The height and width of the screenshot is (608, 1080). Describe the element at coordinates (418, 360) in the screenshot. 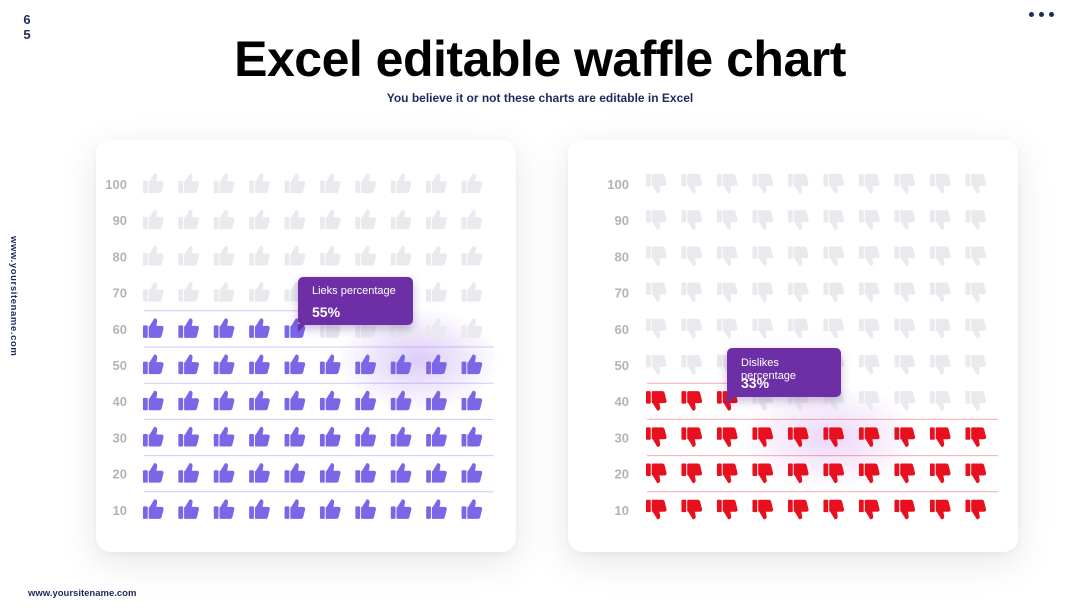

I see `likes-glow` at that location.